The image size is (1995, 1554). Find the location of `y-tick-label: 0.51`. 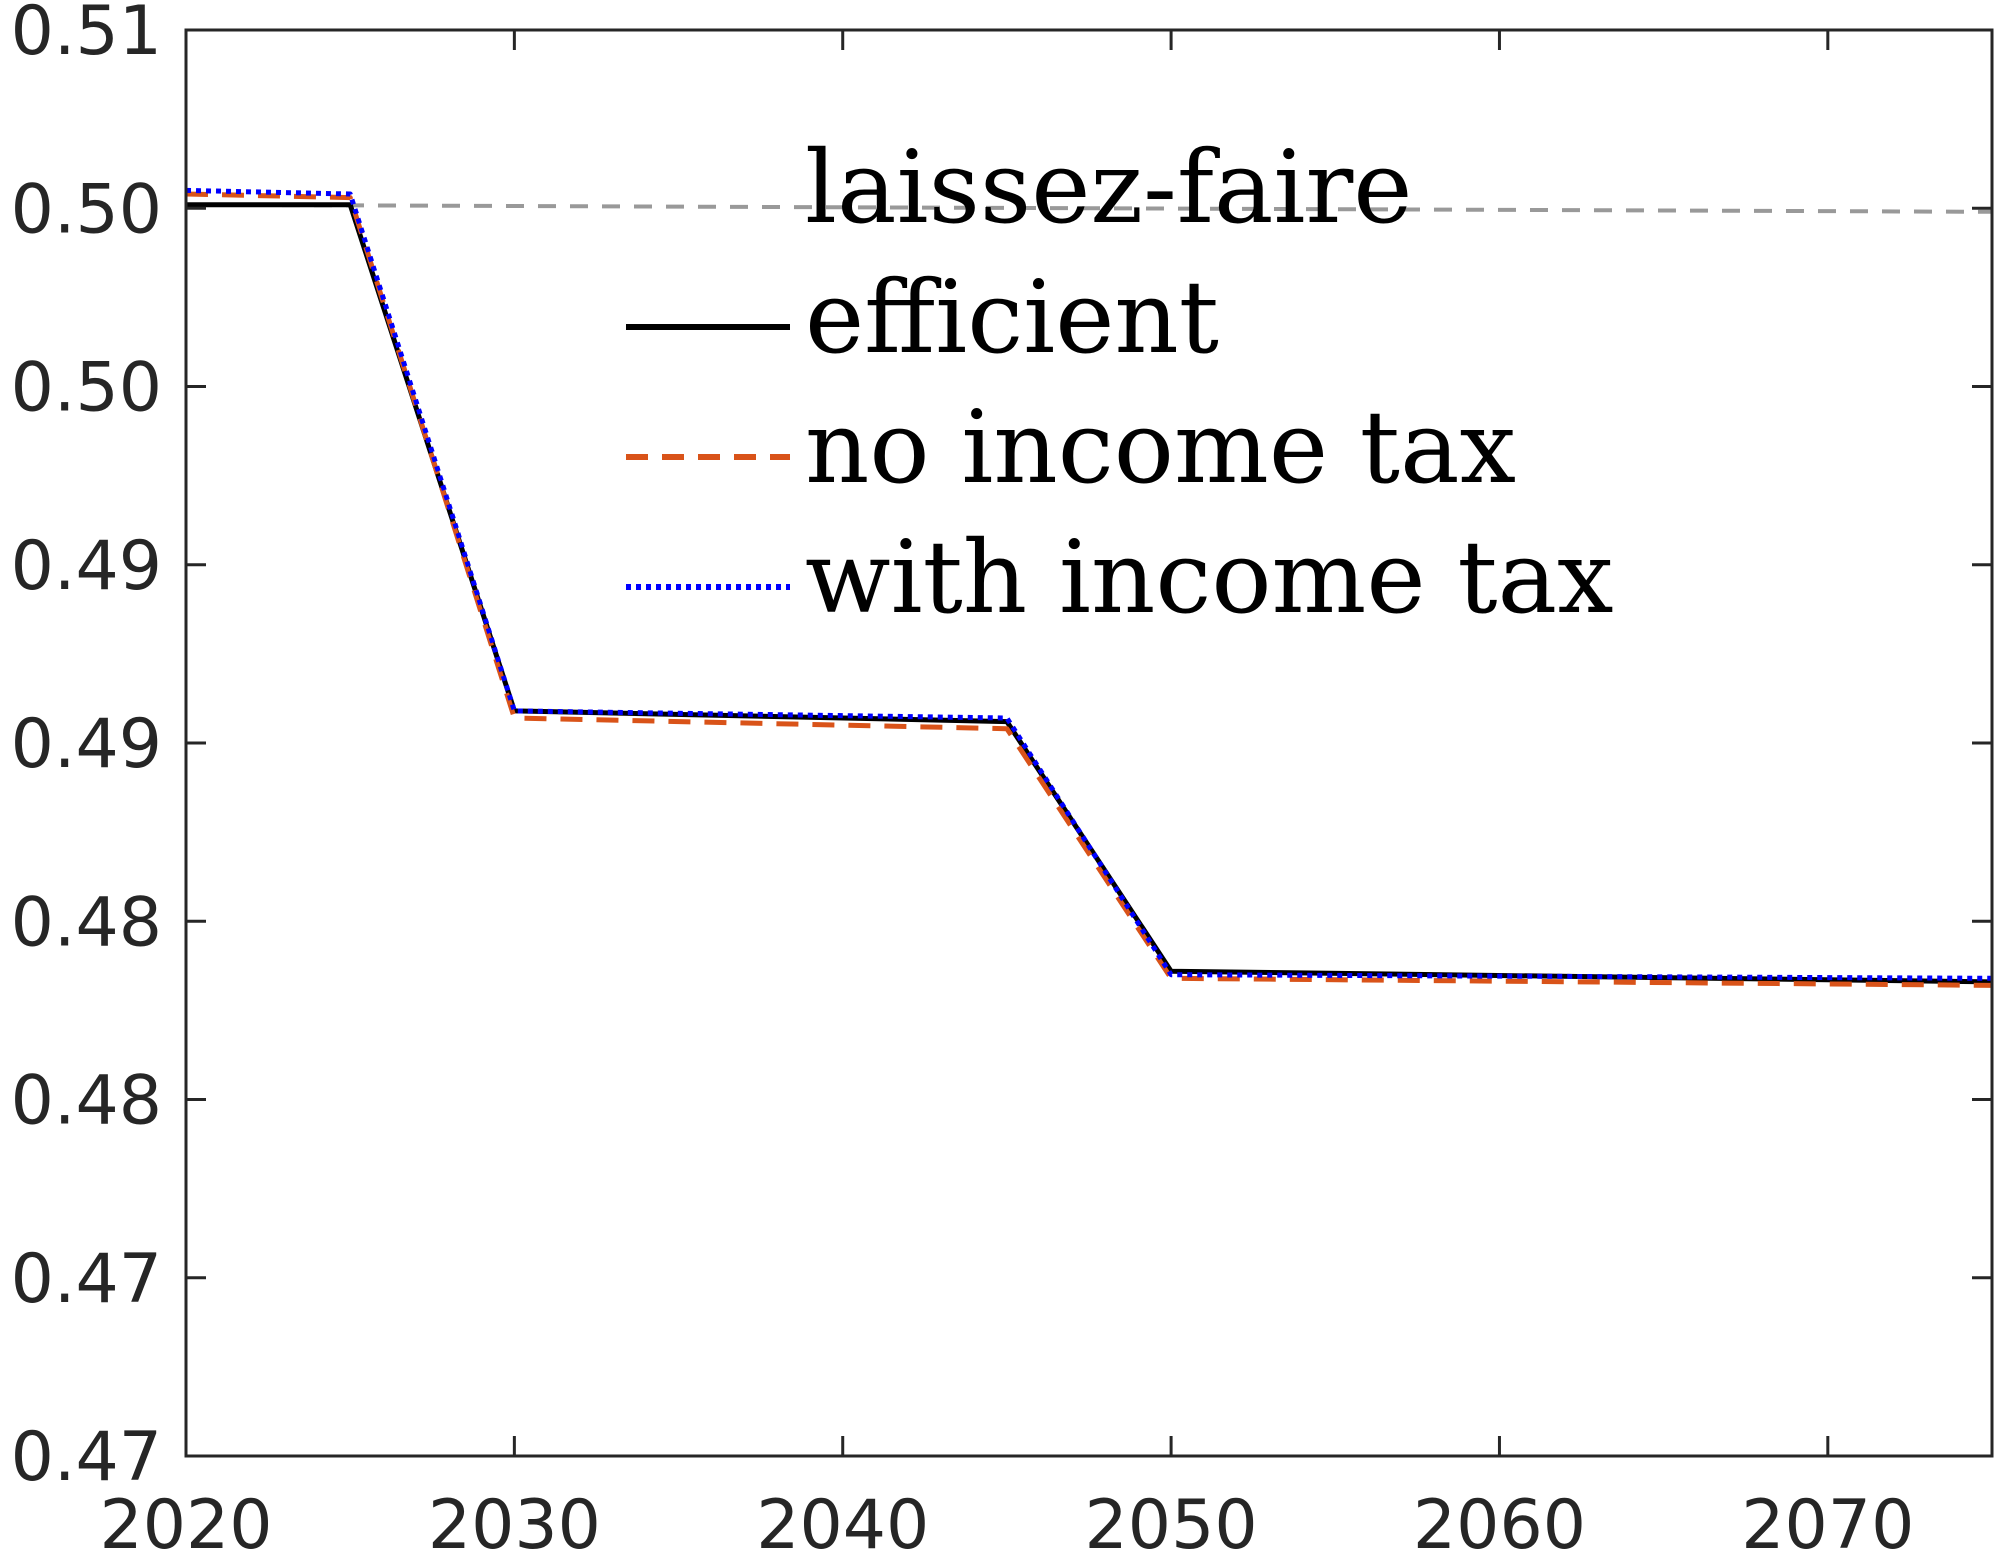

y-tick-label: 0.51 is located at coordinates (86, 35).